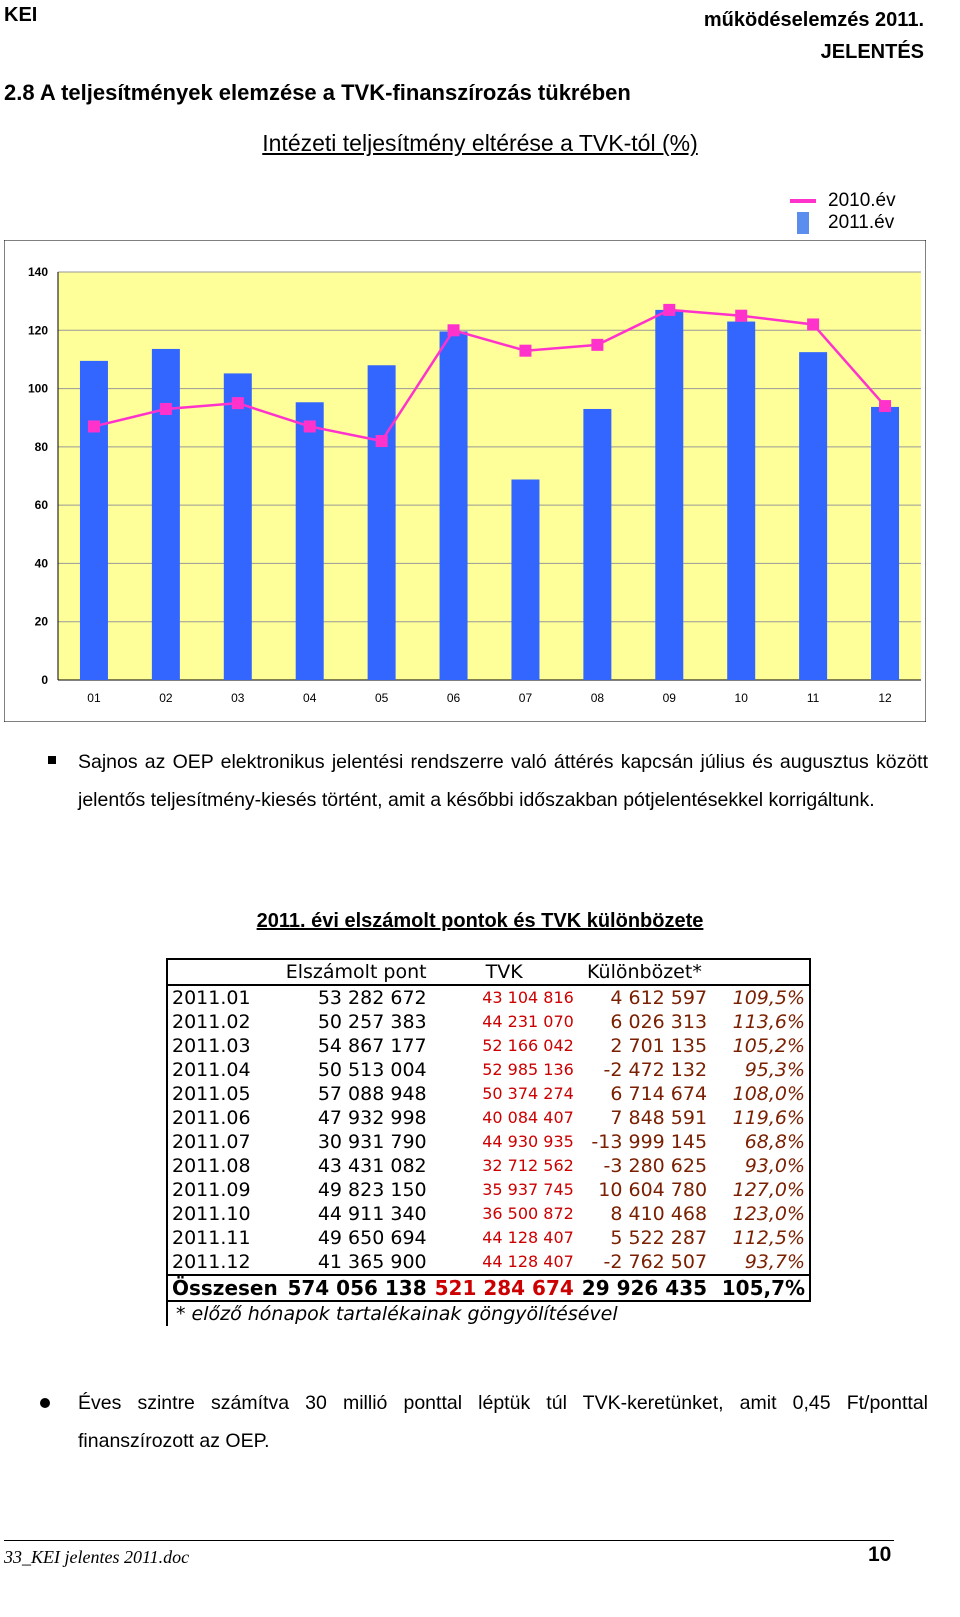  What do you see at coordinates (659, 1046) in the screenshot?
I see `table-cell: 2 701 135` at bounding box center [659, 1046].